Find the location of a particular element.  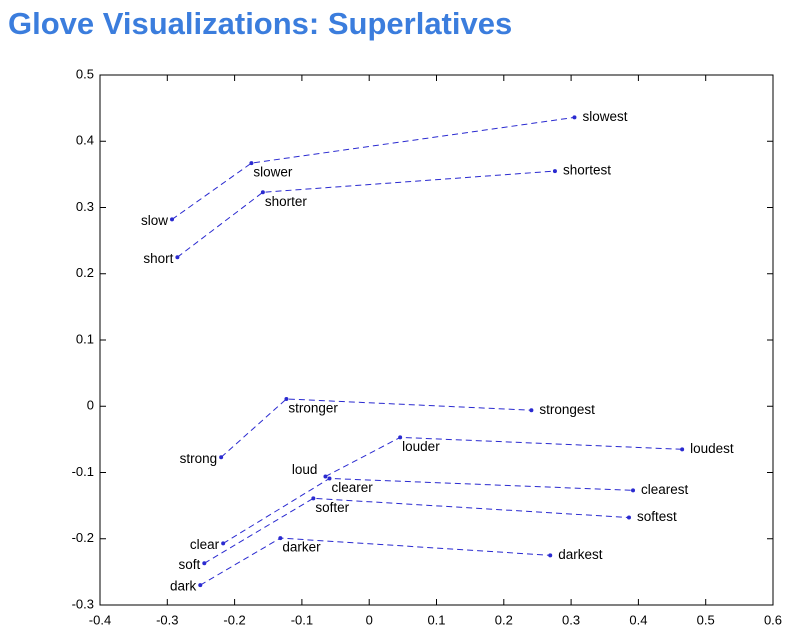

point-label: shortest is located at coordinates (587, 170).